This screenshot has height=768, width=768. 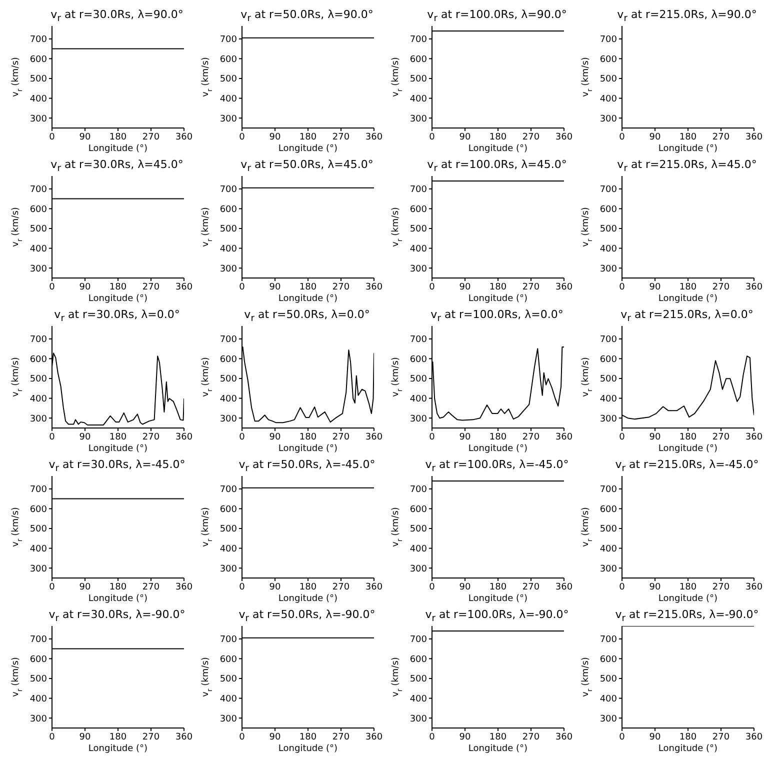 I want to click on chart-title: v$_{r}$ at r=50.0Rs, λ=45.0°, so click(x=307, y=166).